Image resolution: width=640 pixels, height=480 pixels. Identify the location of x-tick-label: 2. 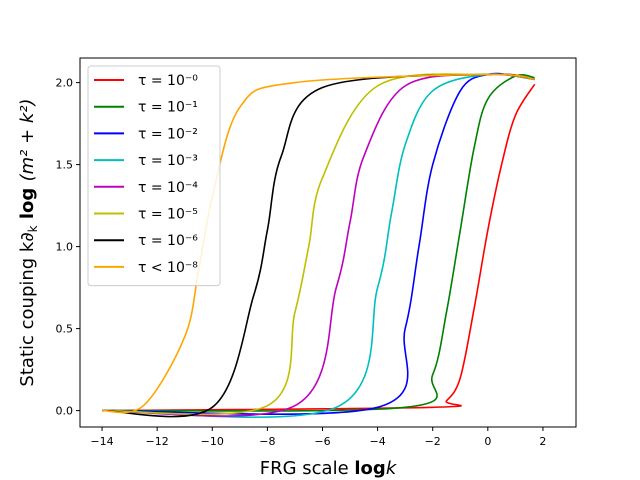
(542, 441).